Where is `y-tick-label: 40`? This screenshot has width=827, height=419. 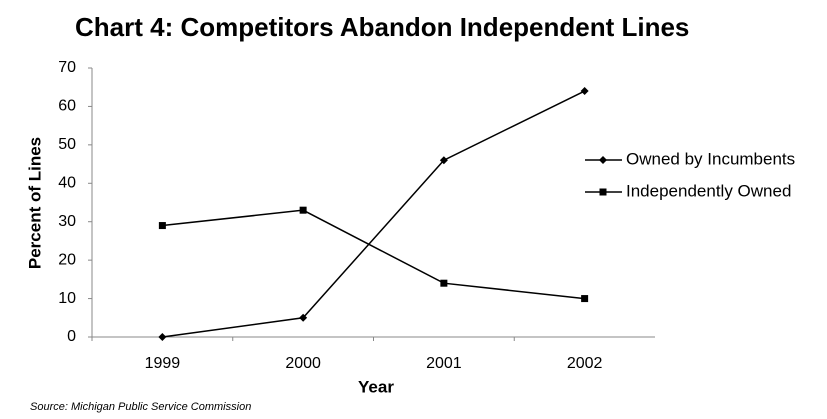
y-tick-label: 40 is located at coordinates (67, 183).